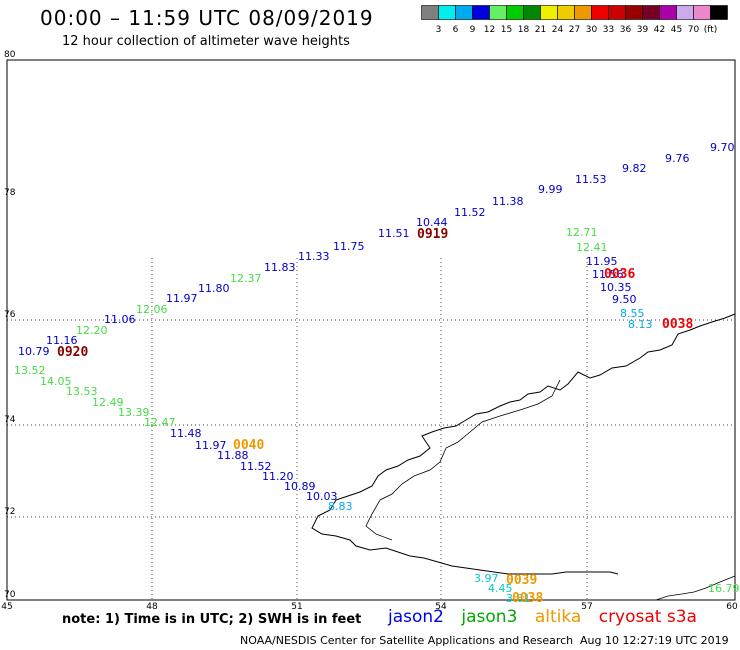 This screenshot has width=740, height=650. I want to click on wave-height-label: 13.39, so click(134, 412).